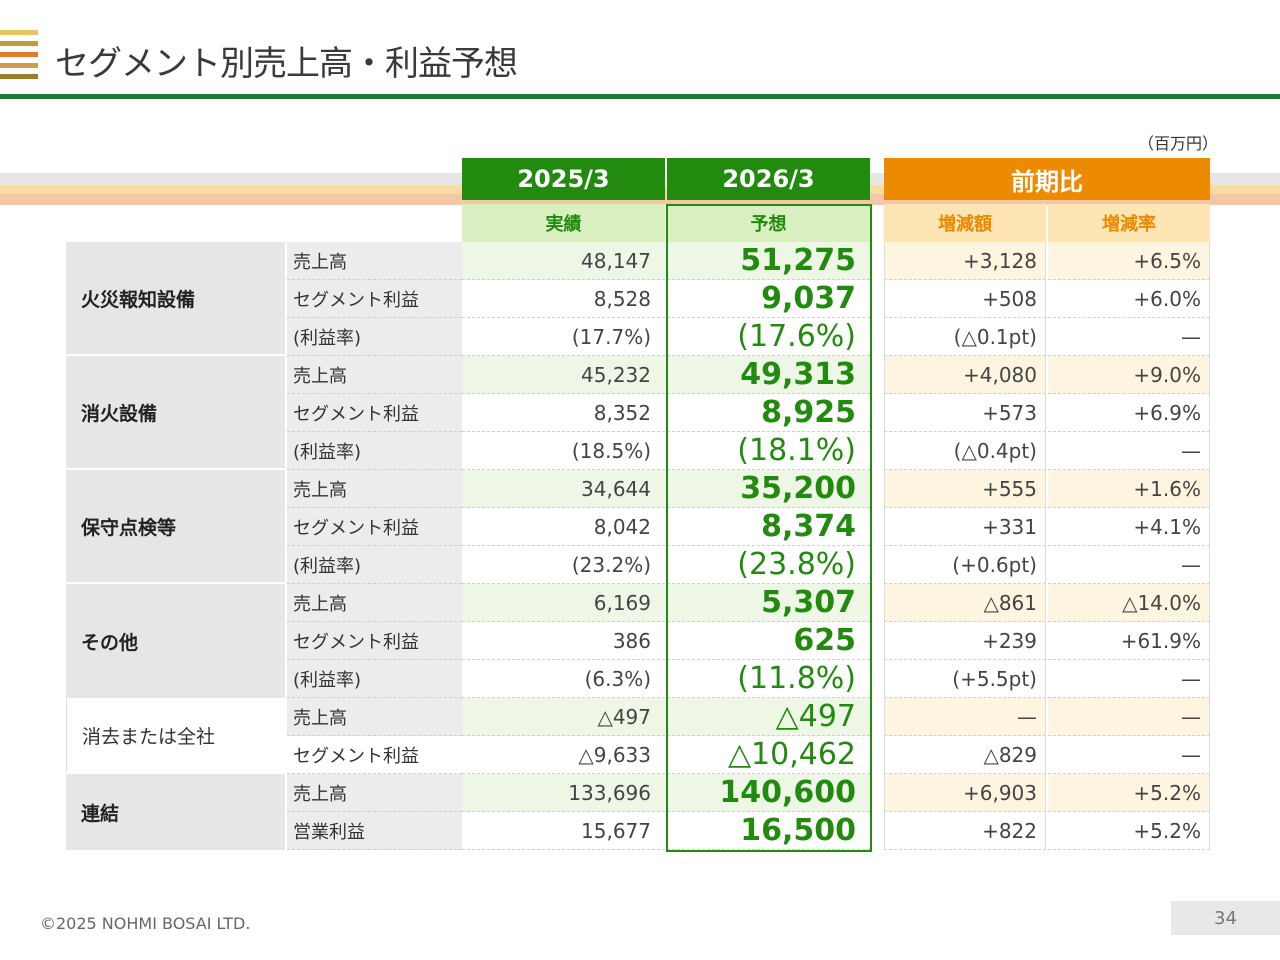  Describe the element at coordinates (965, 641) in the screenshot. I see `change-amount-value: +239` at that location.